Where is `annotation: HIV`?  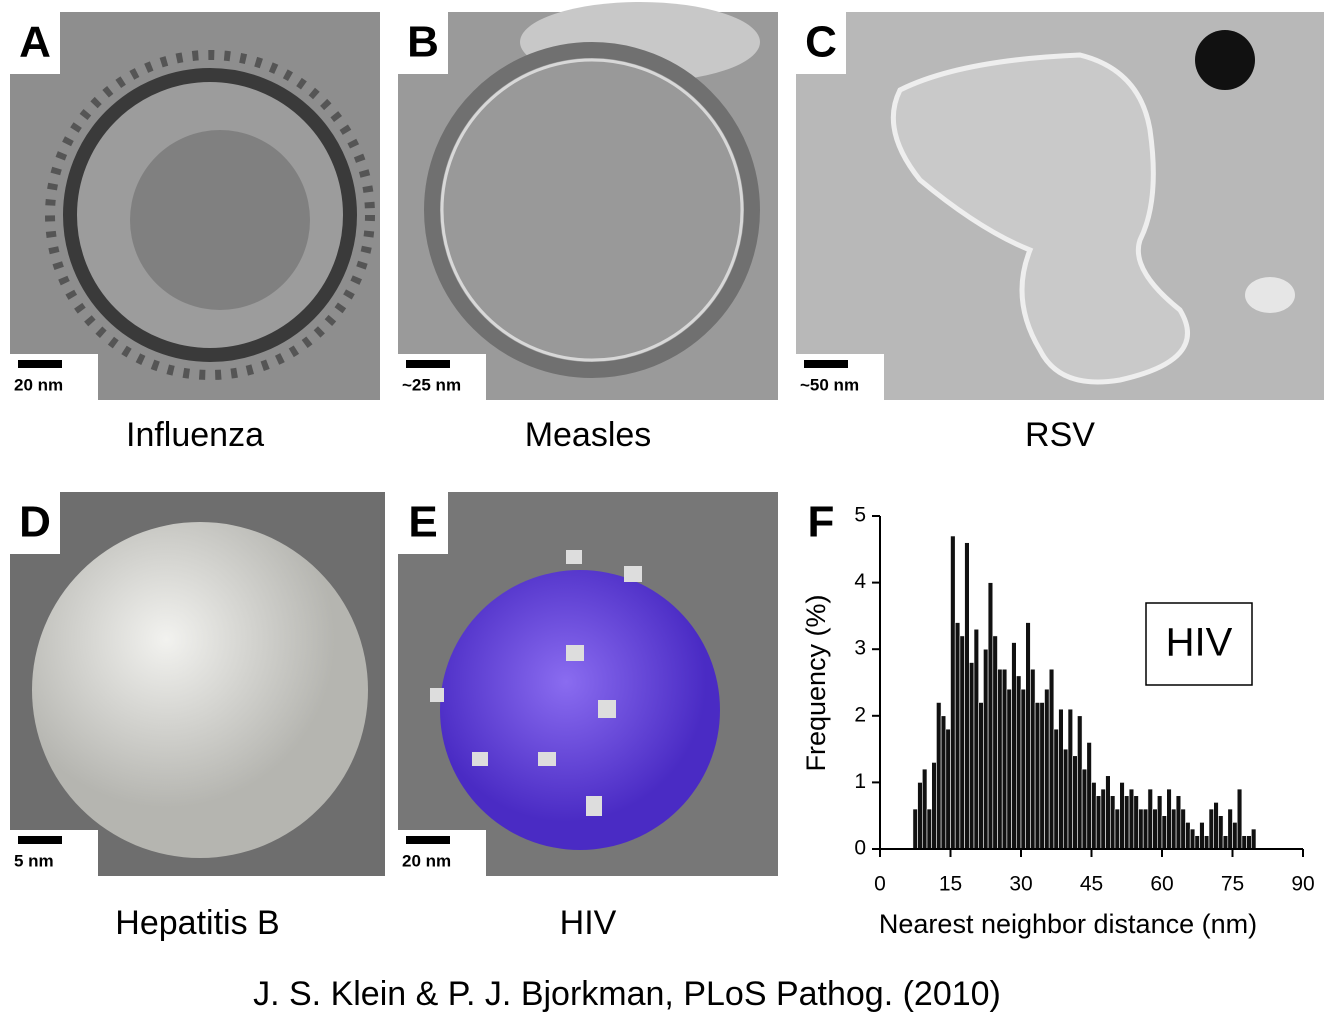 annotation: HIV is located at coordinates (1199, 643).